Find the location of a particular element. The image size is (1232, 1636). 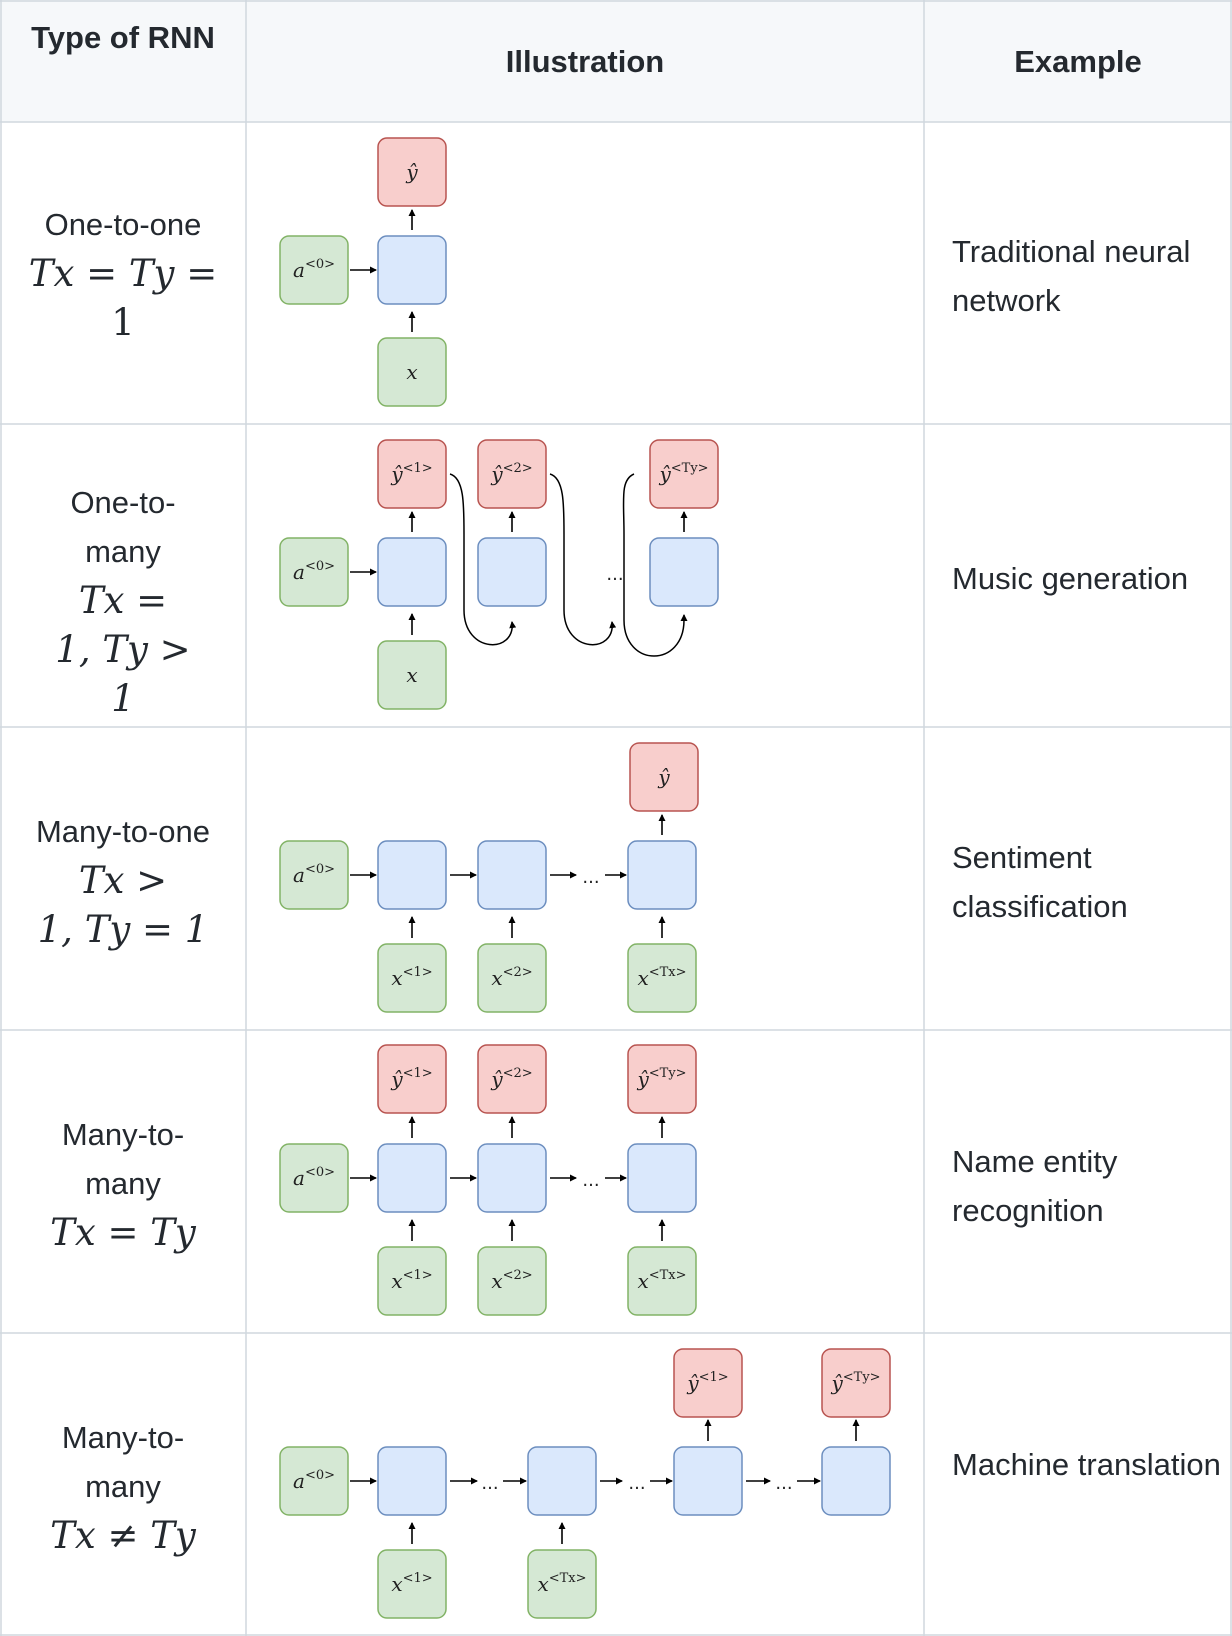

row-5-type-name: Many-to-many is located at coordinates (123, 1462).